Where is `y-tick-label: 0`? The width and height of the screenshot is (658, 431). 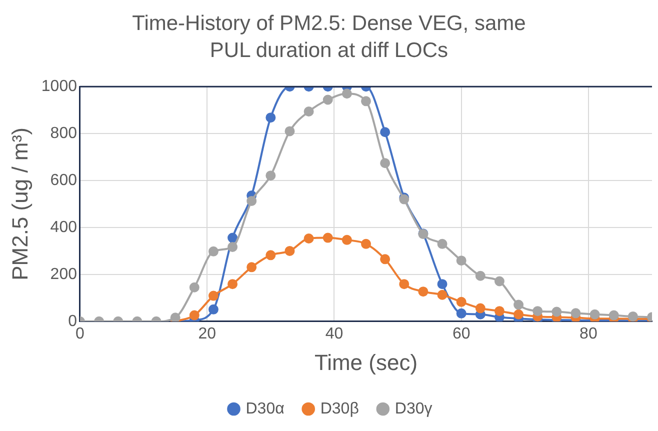 y-tick-label: 0 is located at coordinates (73, 321).